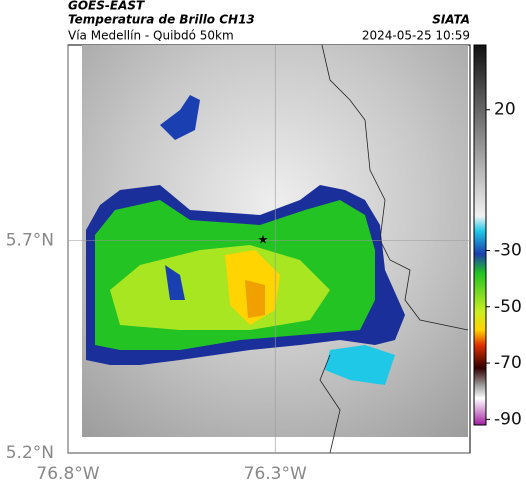 Image resolution: width=526 pixels, height=491 pixels. Describe the element at coordinates (161, 20) in the screenshot. I see `title: Temperatura de Brillo CH13` at that location.